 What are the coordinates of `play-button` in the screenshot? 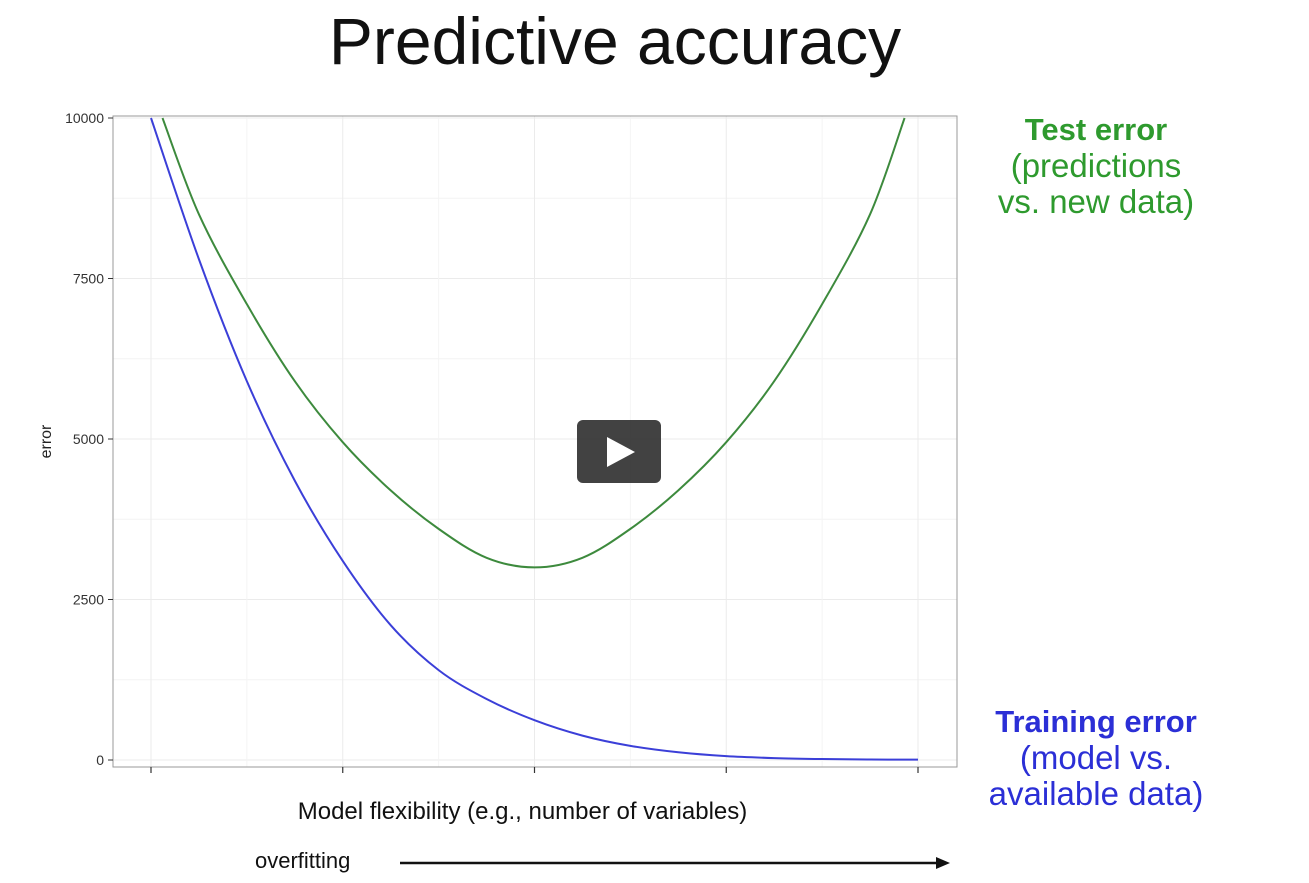 It's located at (619, 451).